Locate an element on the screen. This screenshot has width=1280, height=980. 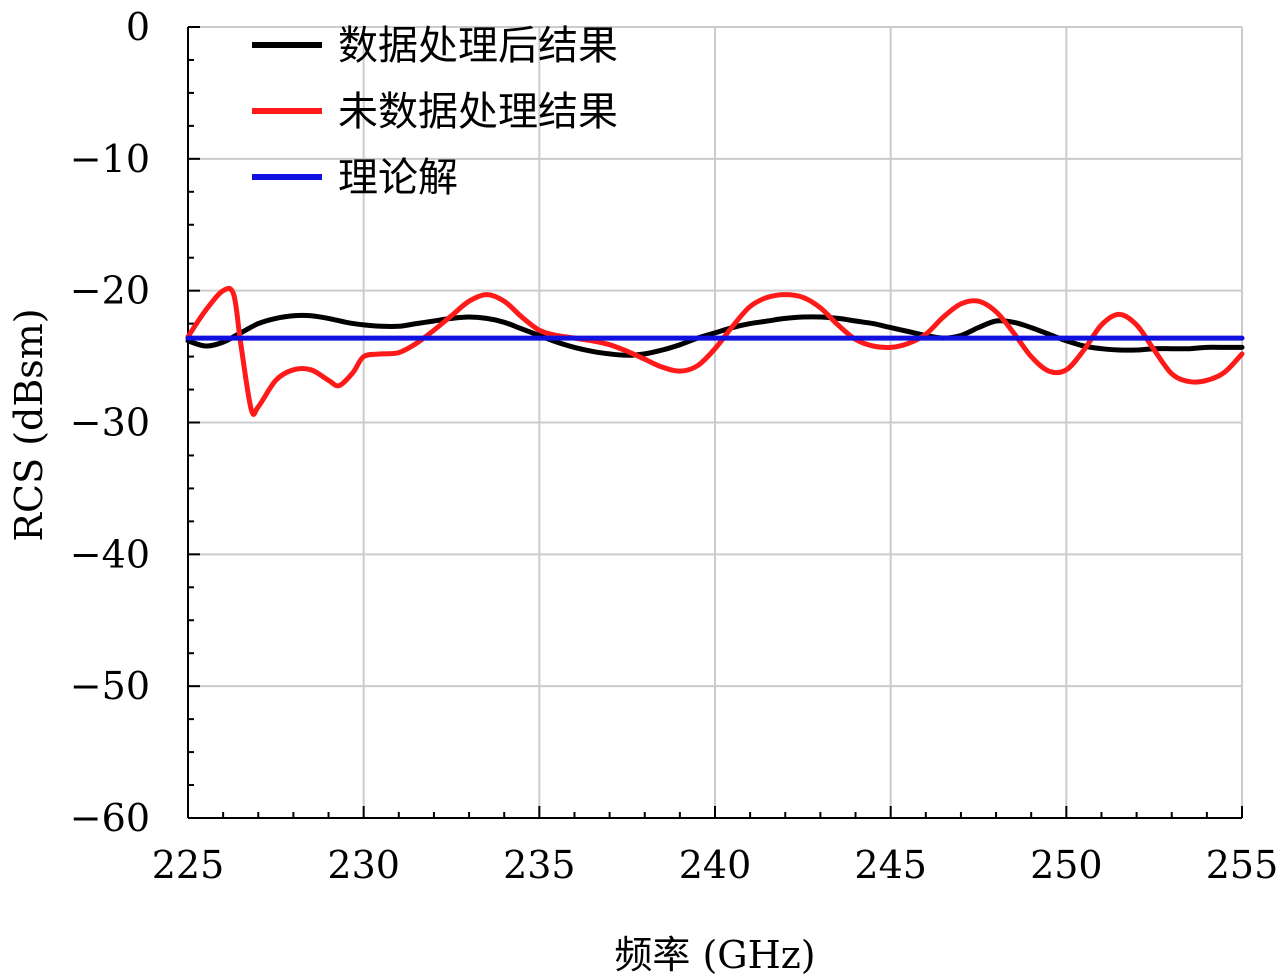
y-tick-label: −50 is located at coordinates (110, 686).